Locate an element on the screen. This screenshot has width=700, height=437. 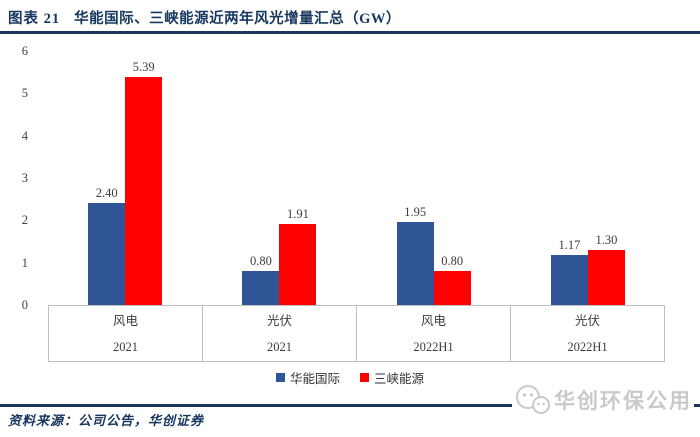
category-cell: 光伏 2022H1 is located at coordinates (588, 333).